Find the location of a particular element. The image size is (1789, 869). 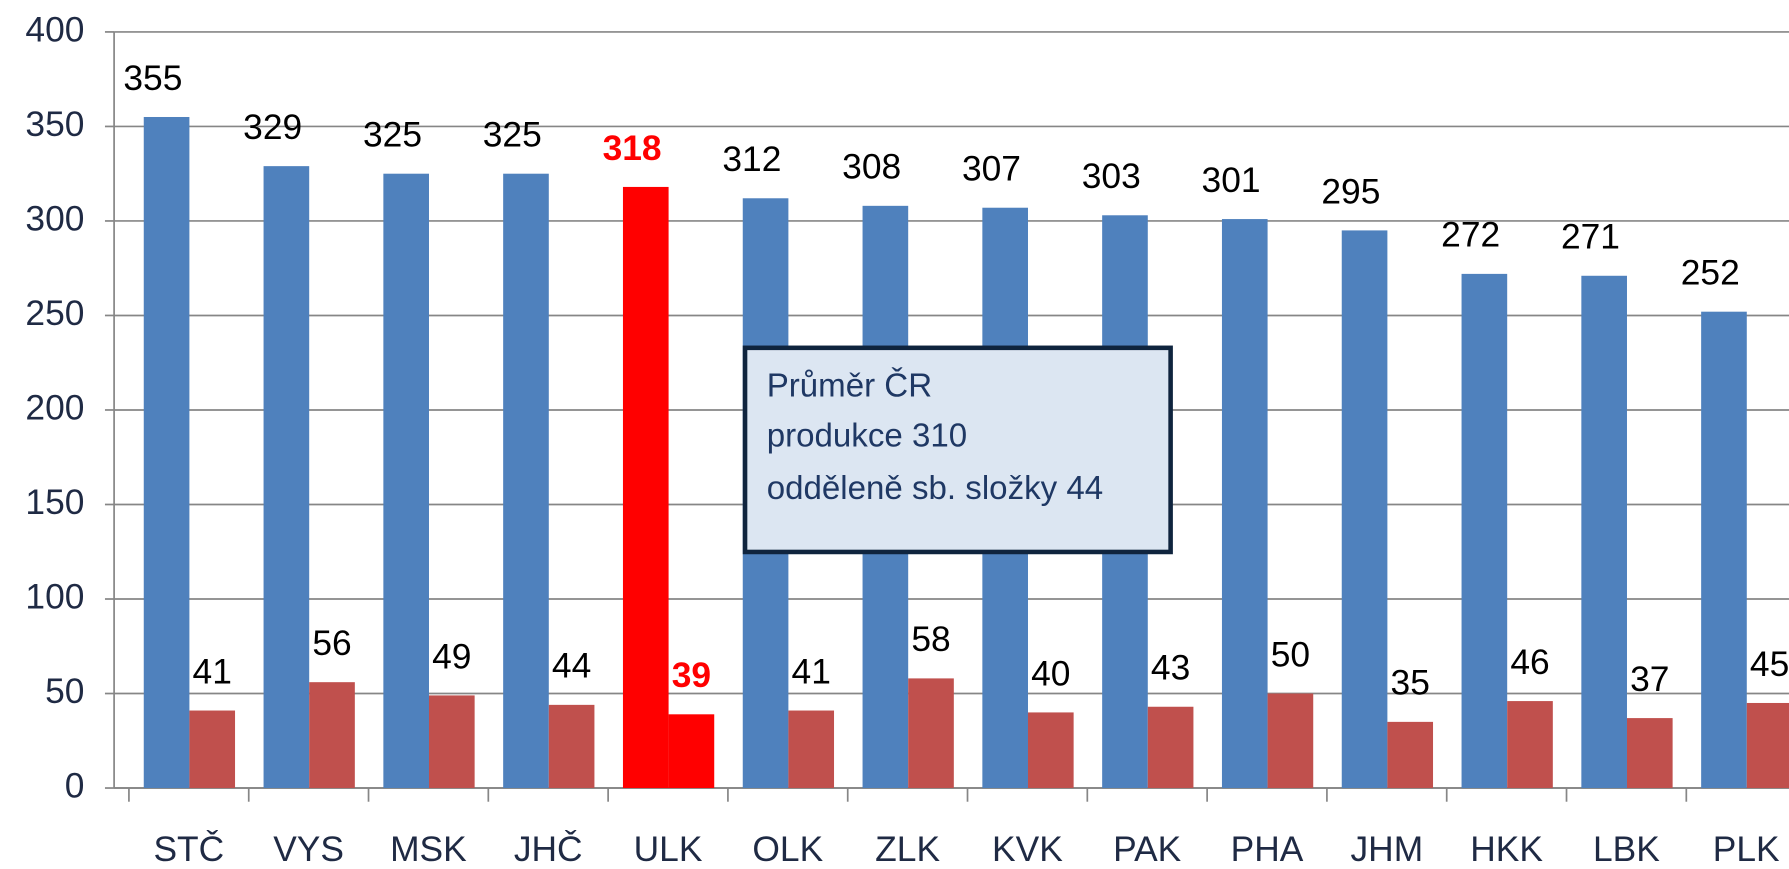

data-label: 39 is located at coordinates (691, 675).